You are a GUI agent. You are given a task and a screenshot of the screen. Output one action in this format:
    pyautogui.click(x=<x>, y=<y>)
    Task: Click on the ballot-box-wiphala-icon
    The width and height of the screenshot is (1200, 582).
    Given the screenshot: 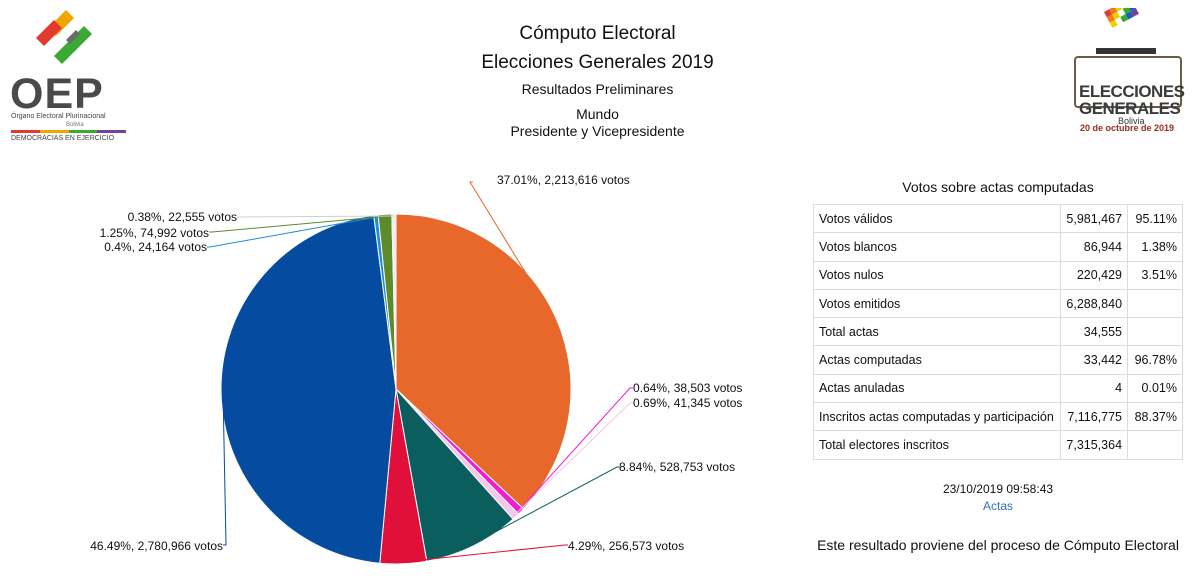 What is the action you would take?
    pyautogui.click(x=1126, y=31)
    